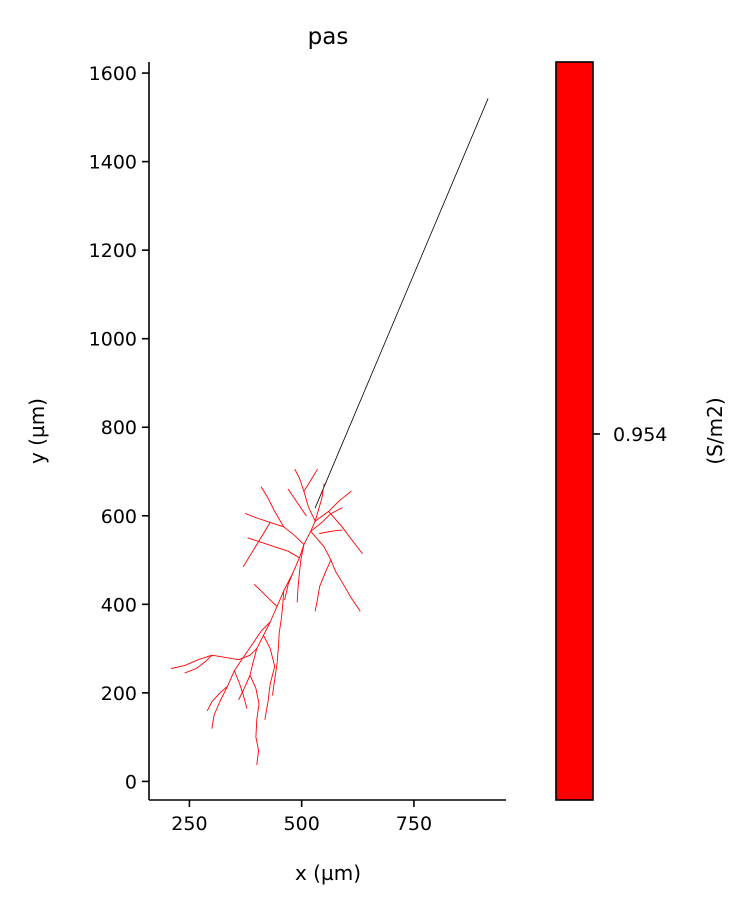 Image resolution: width=751 pixels, height=908 pixels. I want to click on colorbar-label: (S/m2), so click(715, 430).